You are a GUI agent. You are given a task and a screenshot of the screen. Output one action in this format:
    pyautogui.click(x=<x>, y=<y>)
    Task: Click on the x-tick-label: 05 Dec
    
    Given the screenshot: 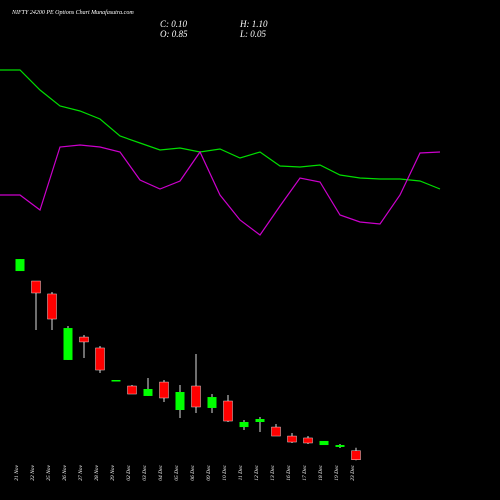 What is the action you would take?
    pyautogui.click(x=177, y=472)
    